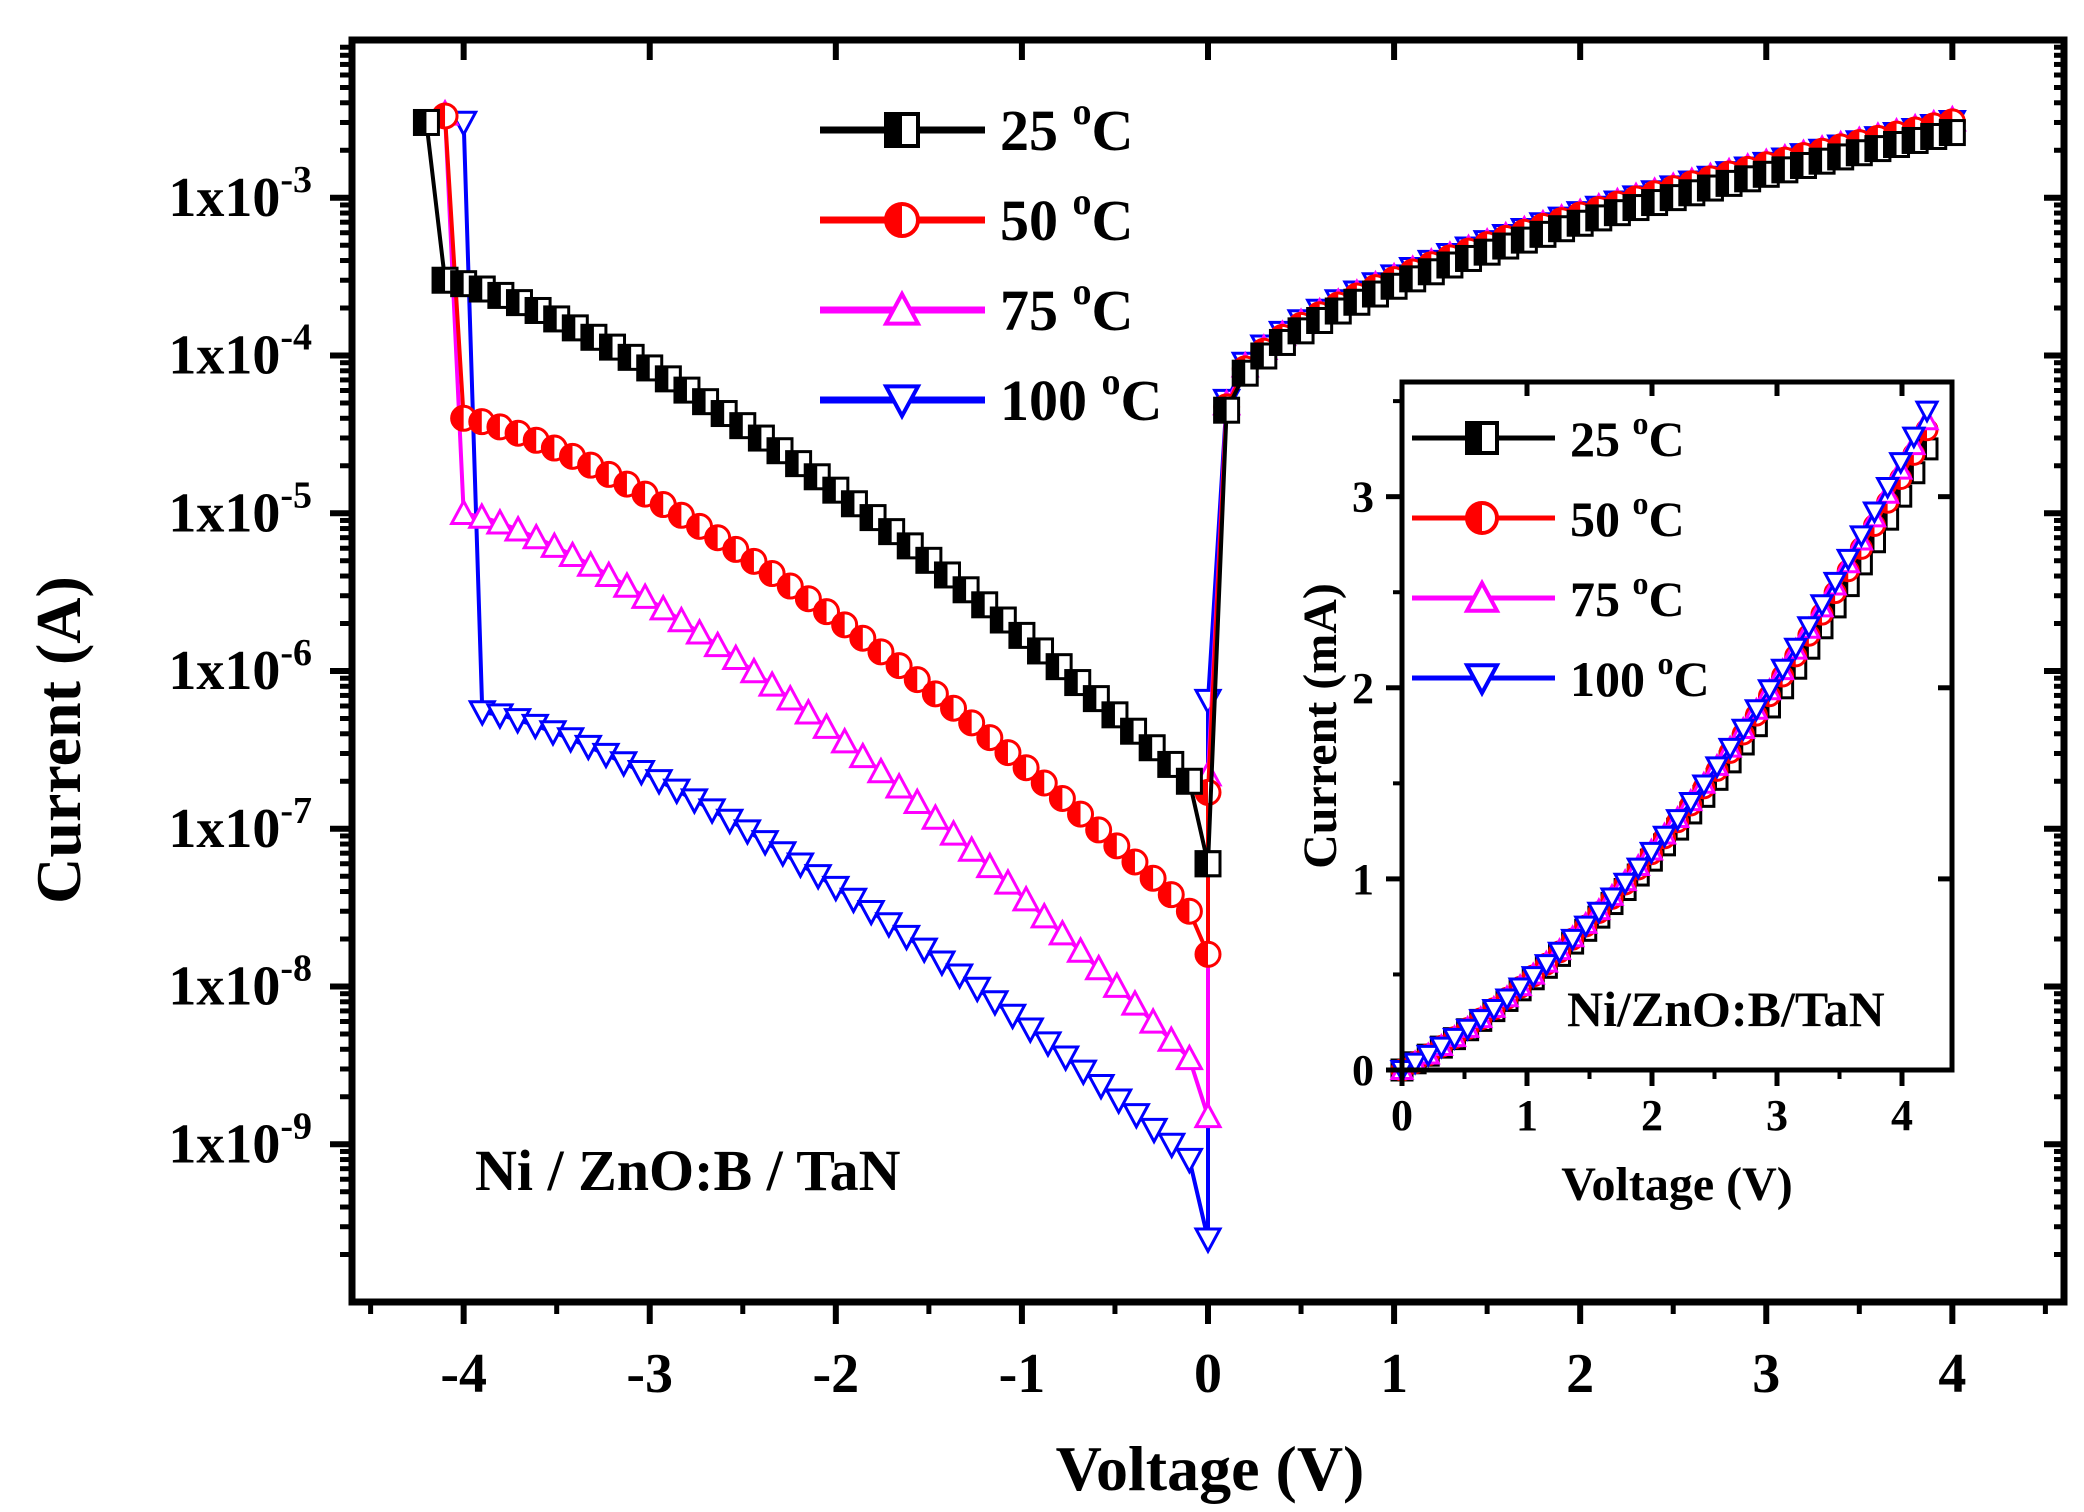  Describe the element at coordinates (1363, 1070) in the screenshot. I see `inset-y-tick-label: 0` at that location.